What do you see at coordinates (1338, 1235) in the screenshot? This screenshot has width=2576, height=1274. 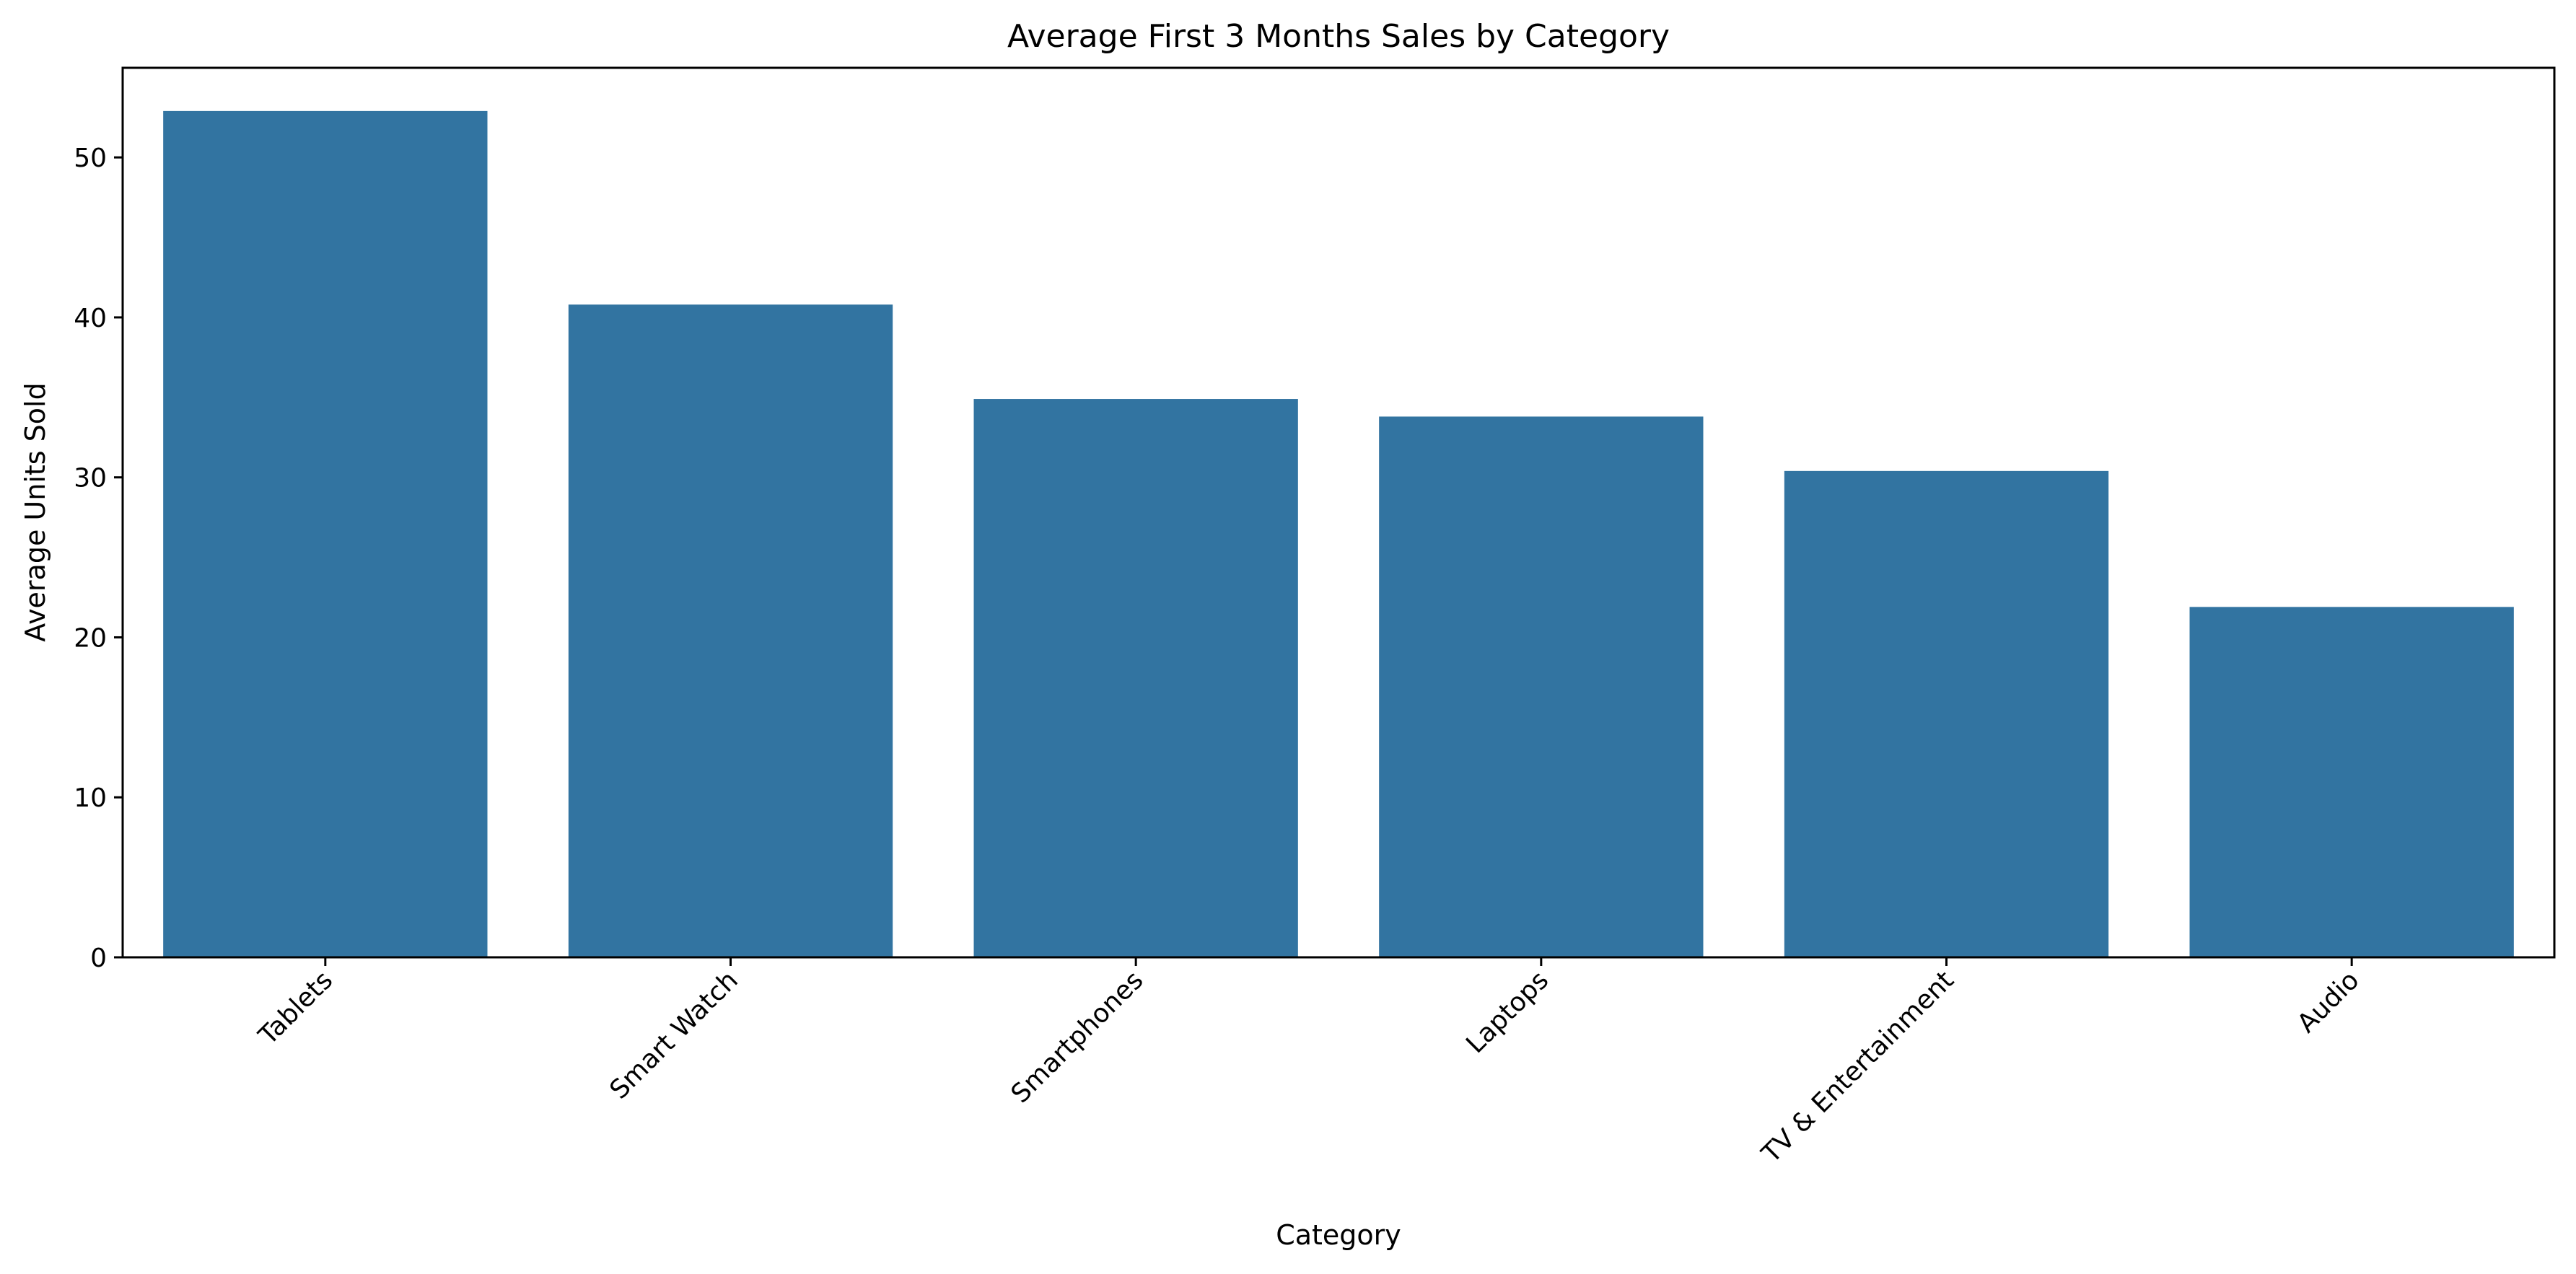 I see `x-axis-label: Category` at bounding box center [1338, 1235].